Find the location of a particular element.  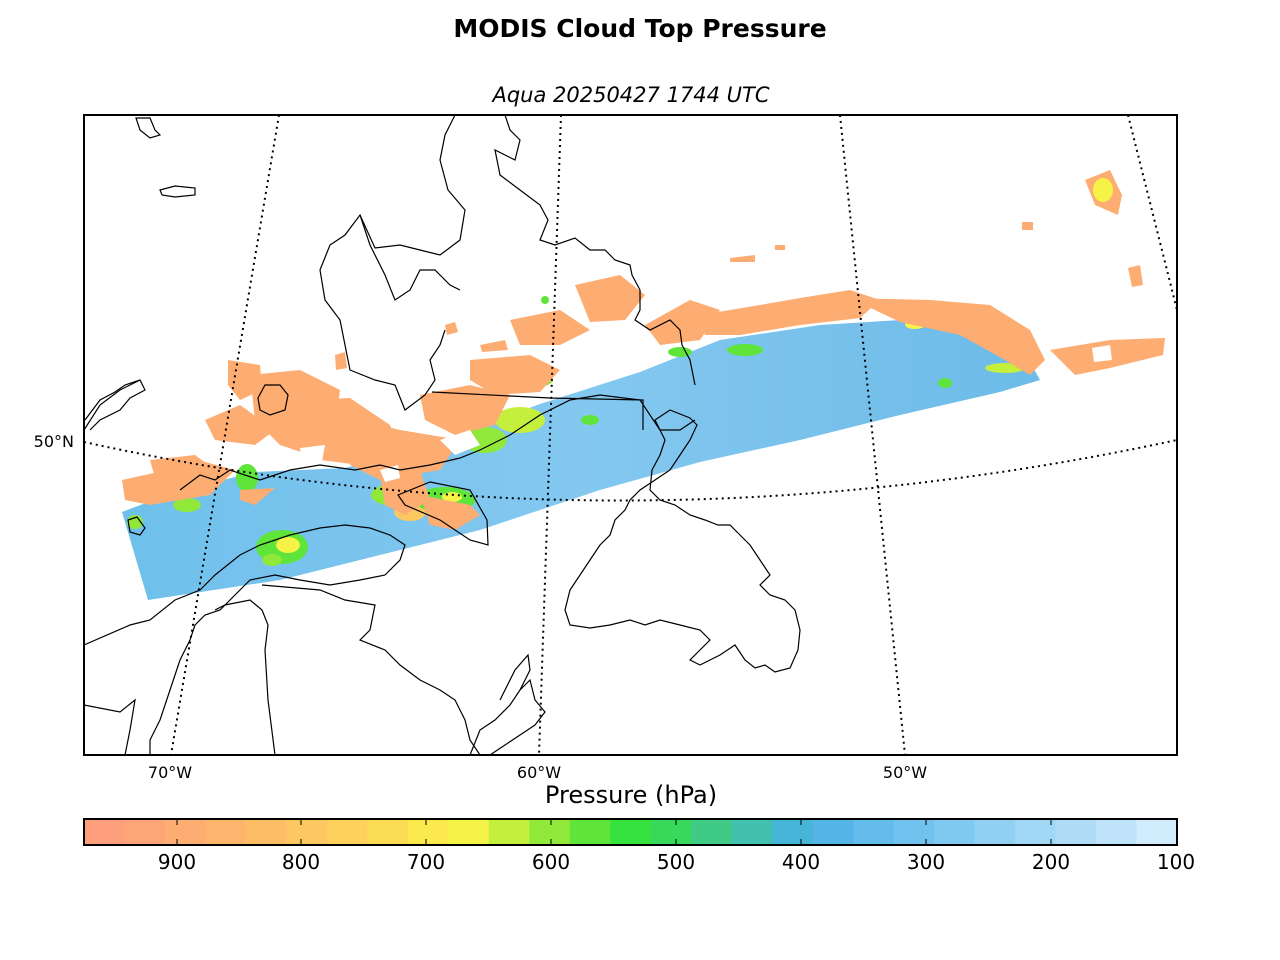

lat-label-50n: 50°N is located at coordinates (54, 441).